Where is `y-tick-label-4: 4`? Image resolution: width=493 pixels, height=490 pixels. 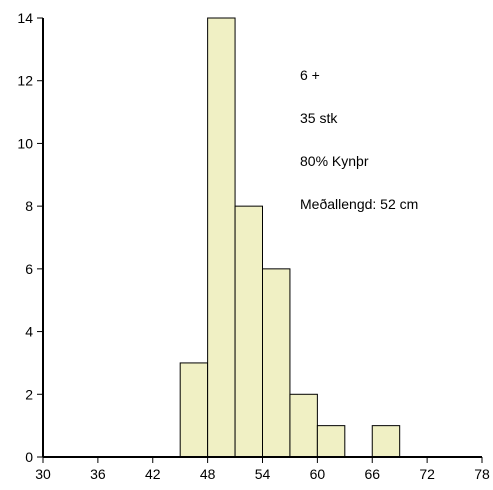 y-tick-label-4: 4 is located at coordinates (29, 332).